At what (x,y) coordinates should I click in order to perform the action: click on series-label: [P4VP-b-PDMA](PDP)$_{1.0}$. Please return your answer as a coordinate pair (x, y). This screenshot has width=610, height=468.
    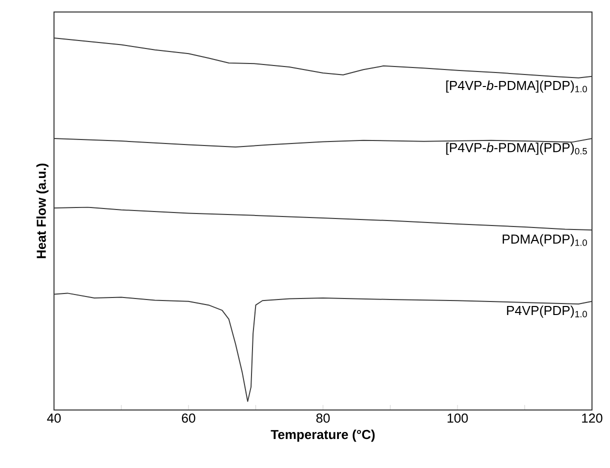
    Looking at the image, I should click on (516, 86).